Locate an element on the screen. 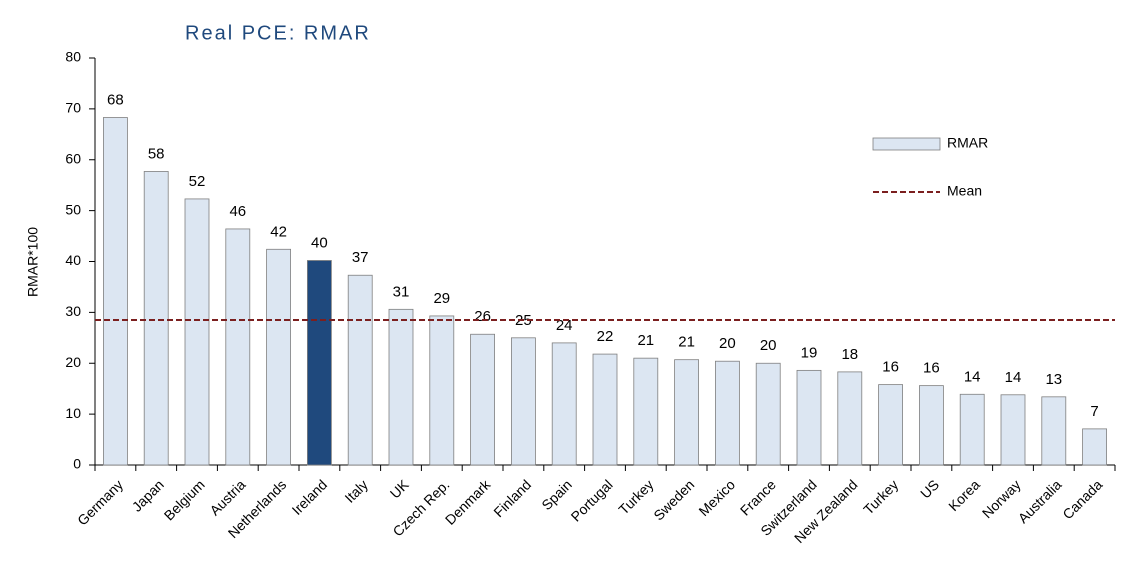  x-tick-label: Turkey is located at coordinates (880, 496).